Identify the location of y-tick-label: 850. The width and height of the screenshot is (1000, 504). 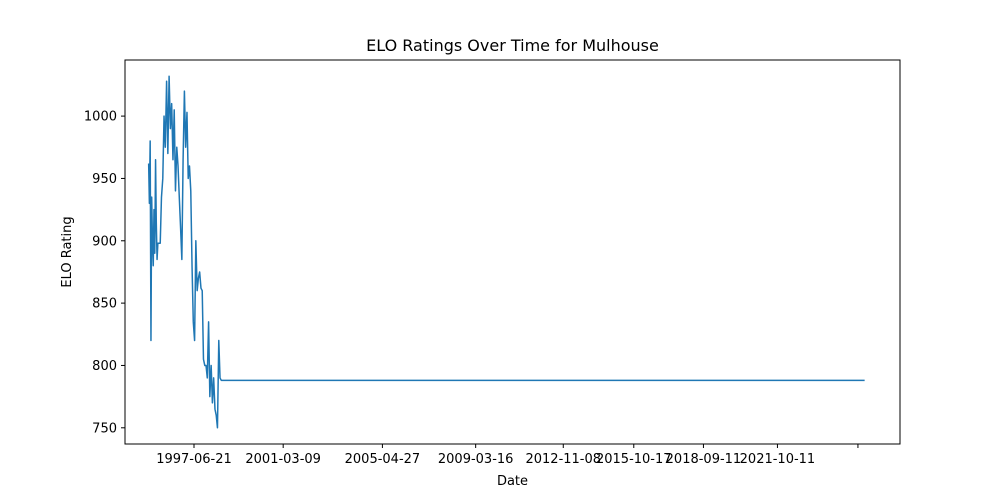
(104, 304).